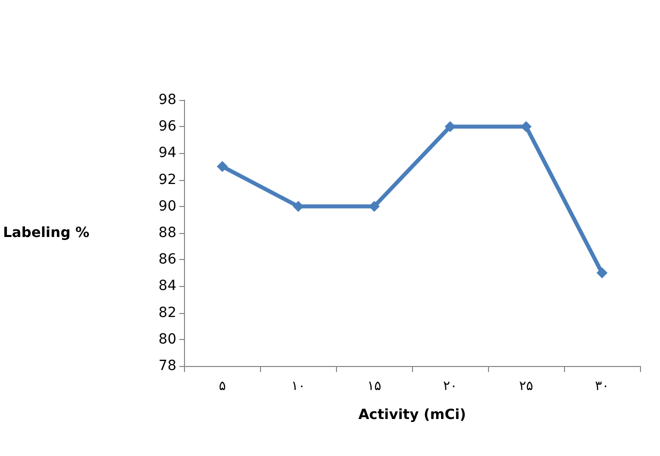 Image resolution: width=660 pixels, height=456 pixels. Describe the element at coordinates (167, 180) in the screenshot. I see `y-tick-label: 92` at that location.